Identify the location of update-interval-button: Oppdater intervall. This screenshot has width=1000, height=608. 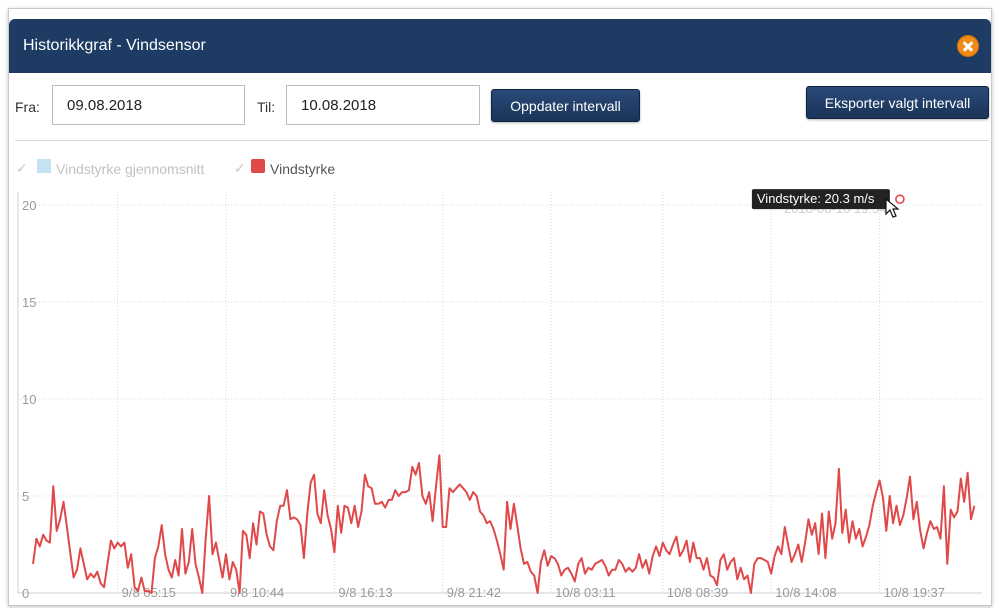
(565, 105).